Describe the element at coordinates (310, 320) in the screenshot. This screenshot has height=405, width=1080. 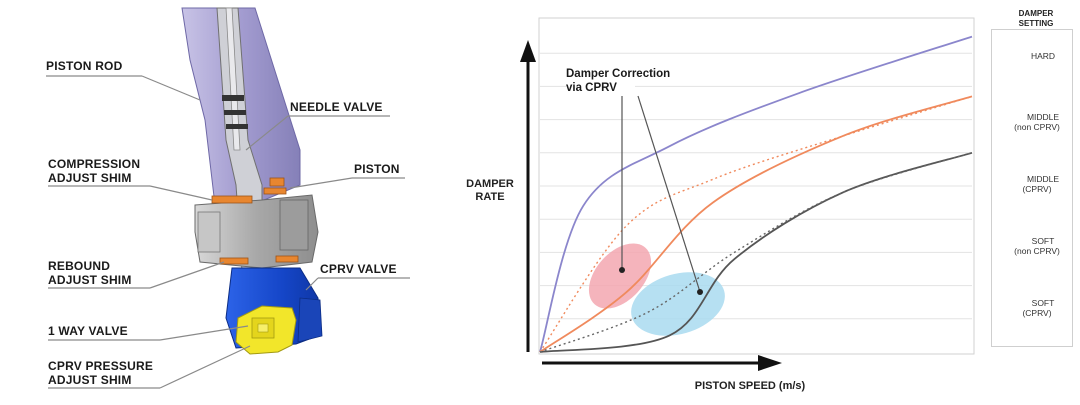
I see `cprv-valve-face` at that location.